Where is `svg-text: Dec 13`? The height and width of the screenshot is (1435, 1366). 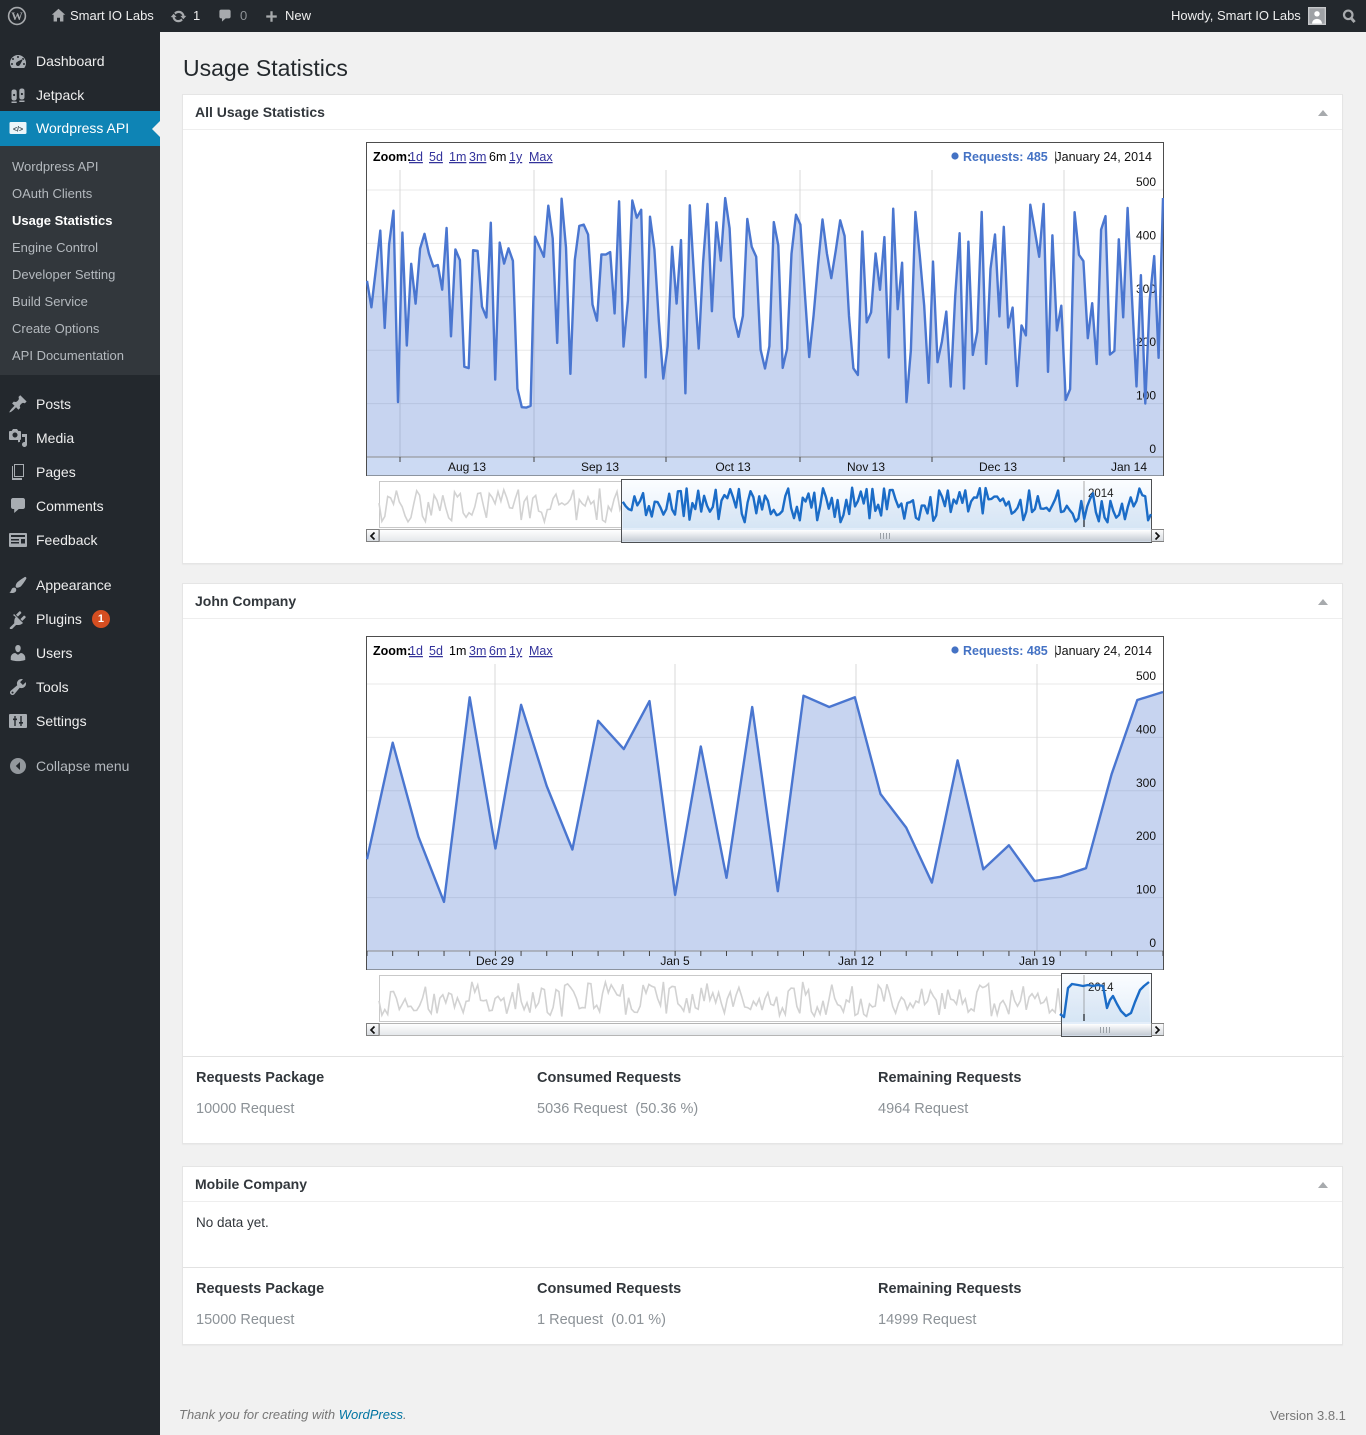 svg-text: Dec 13 is located at coordinates (998, 467).